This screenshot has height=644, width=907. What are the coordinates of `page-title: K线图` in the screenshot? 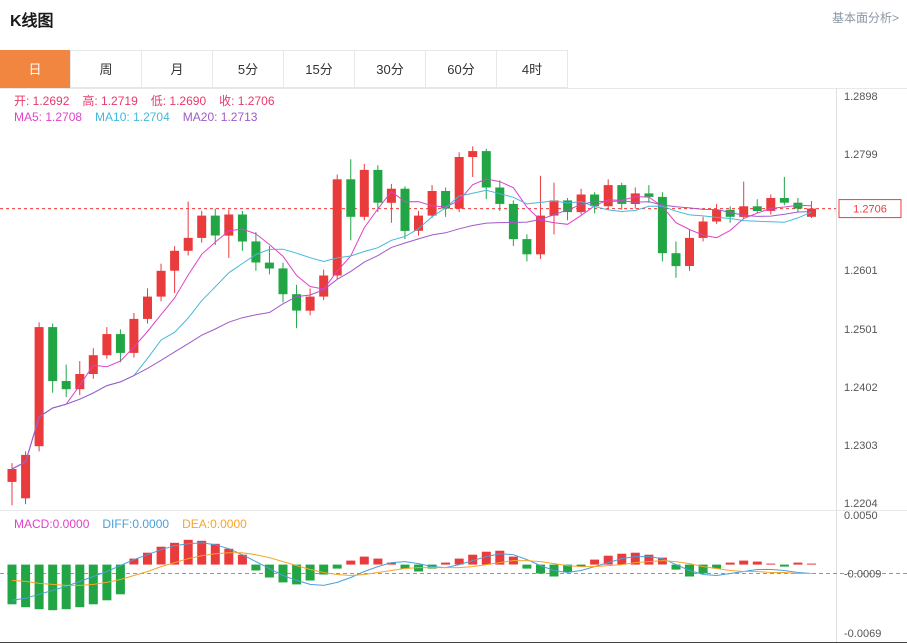 It's located at (32, 21).